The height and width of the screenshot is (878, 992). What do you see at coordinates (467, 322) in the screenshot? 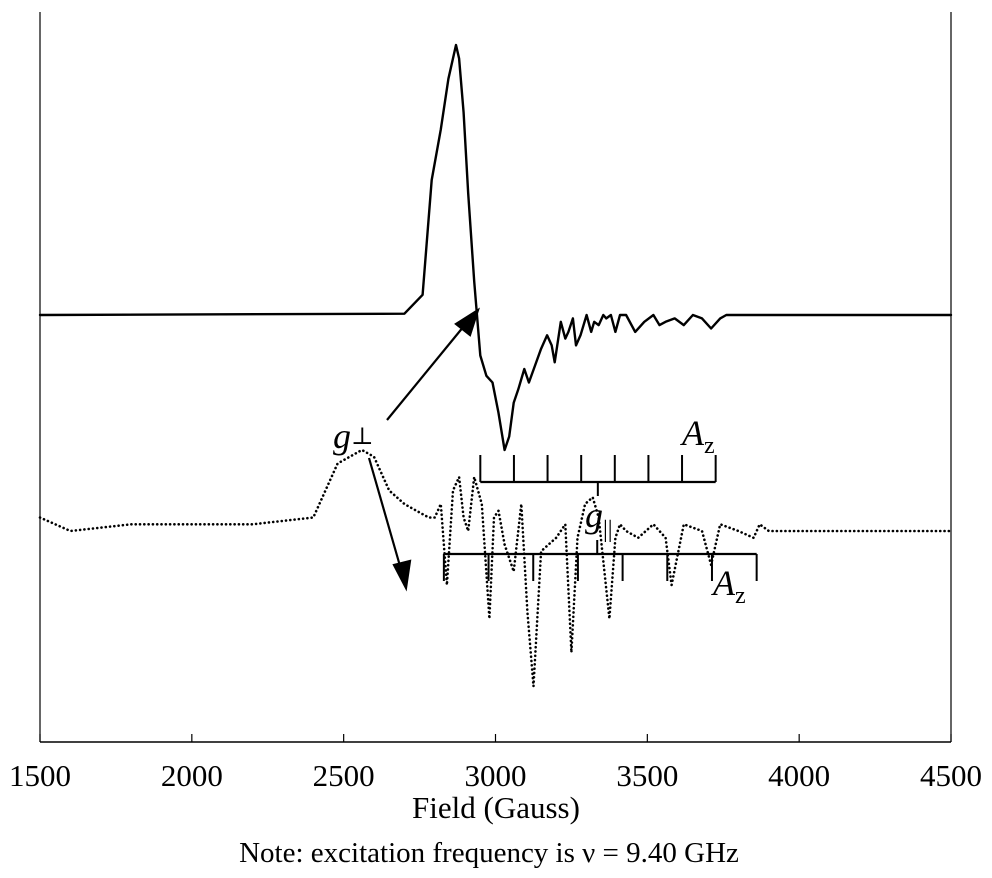
I see `arrow-head-upper` at bounding box center [467, 322].